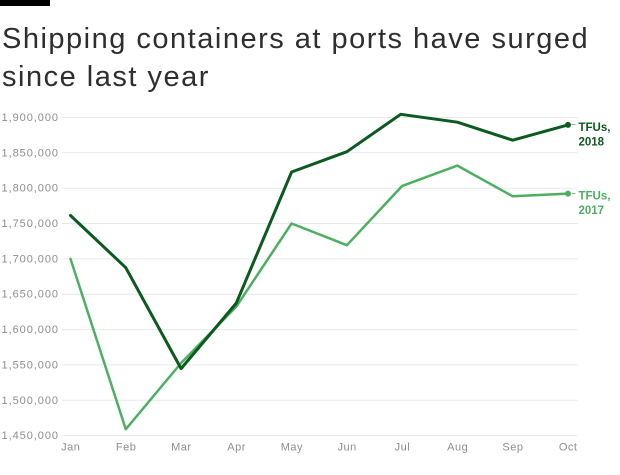 This screenshot has width=620, height=475. What do you see at coordinates (70, 448) in the screenshot?
I see `svg-text: Jan` at bounding box center [70, 448].